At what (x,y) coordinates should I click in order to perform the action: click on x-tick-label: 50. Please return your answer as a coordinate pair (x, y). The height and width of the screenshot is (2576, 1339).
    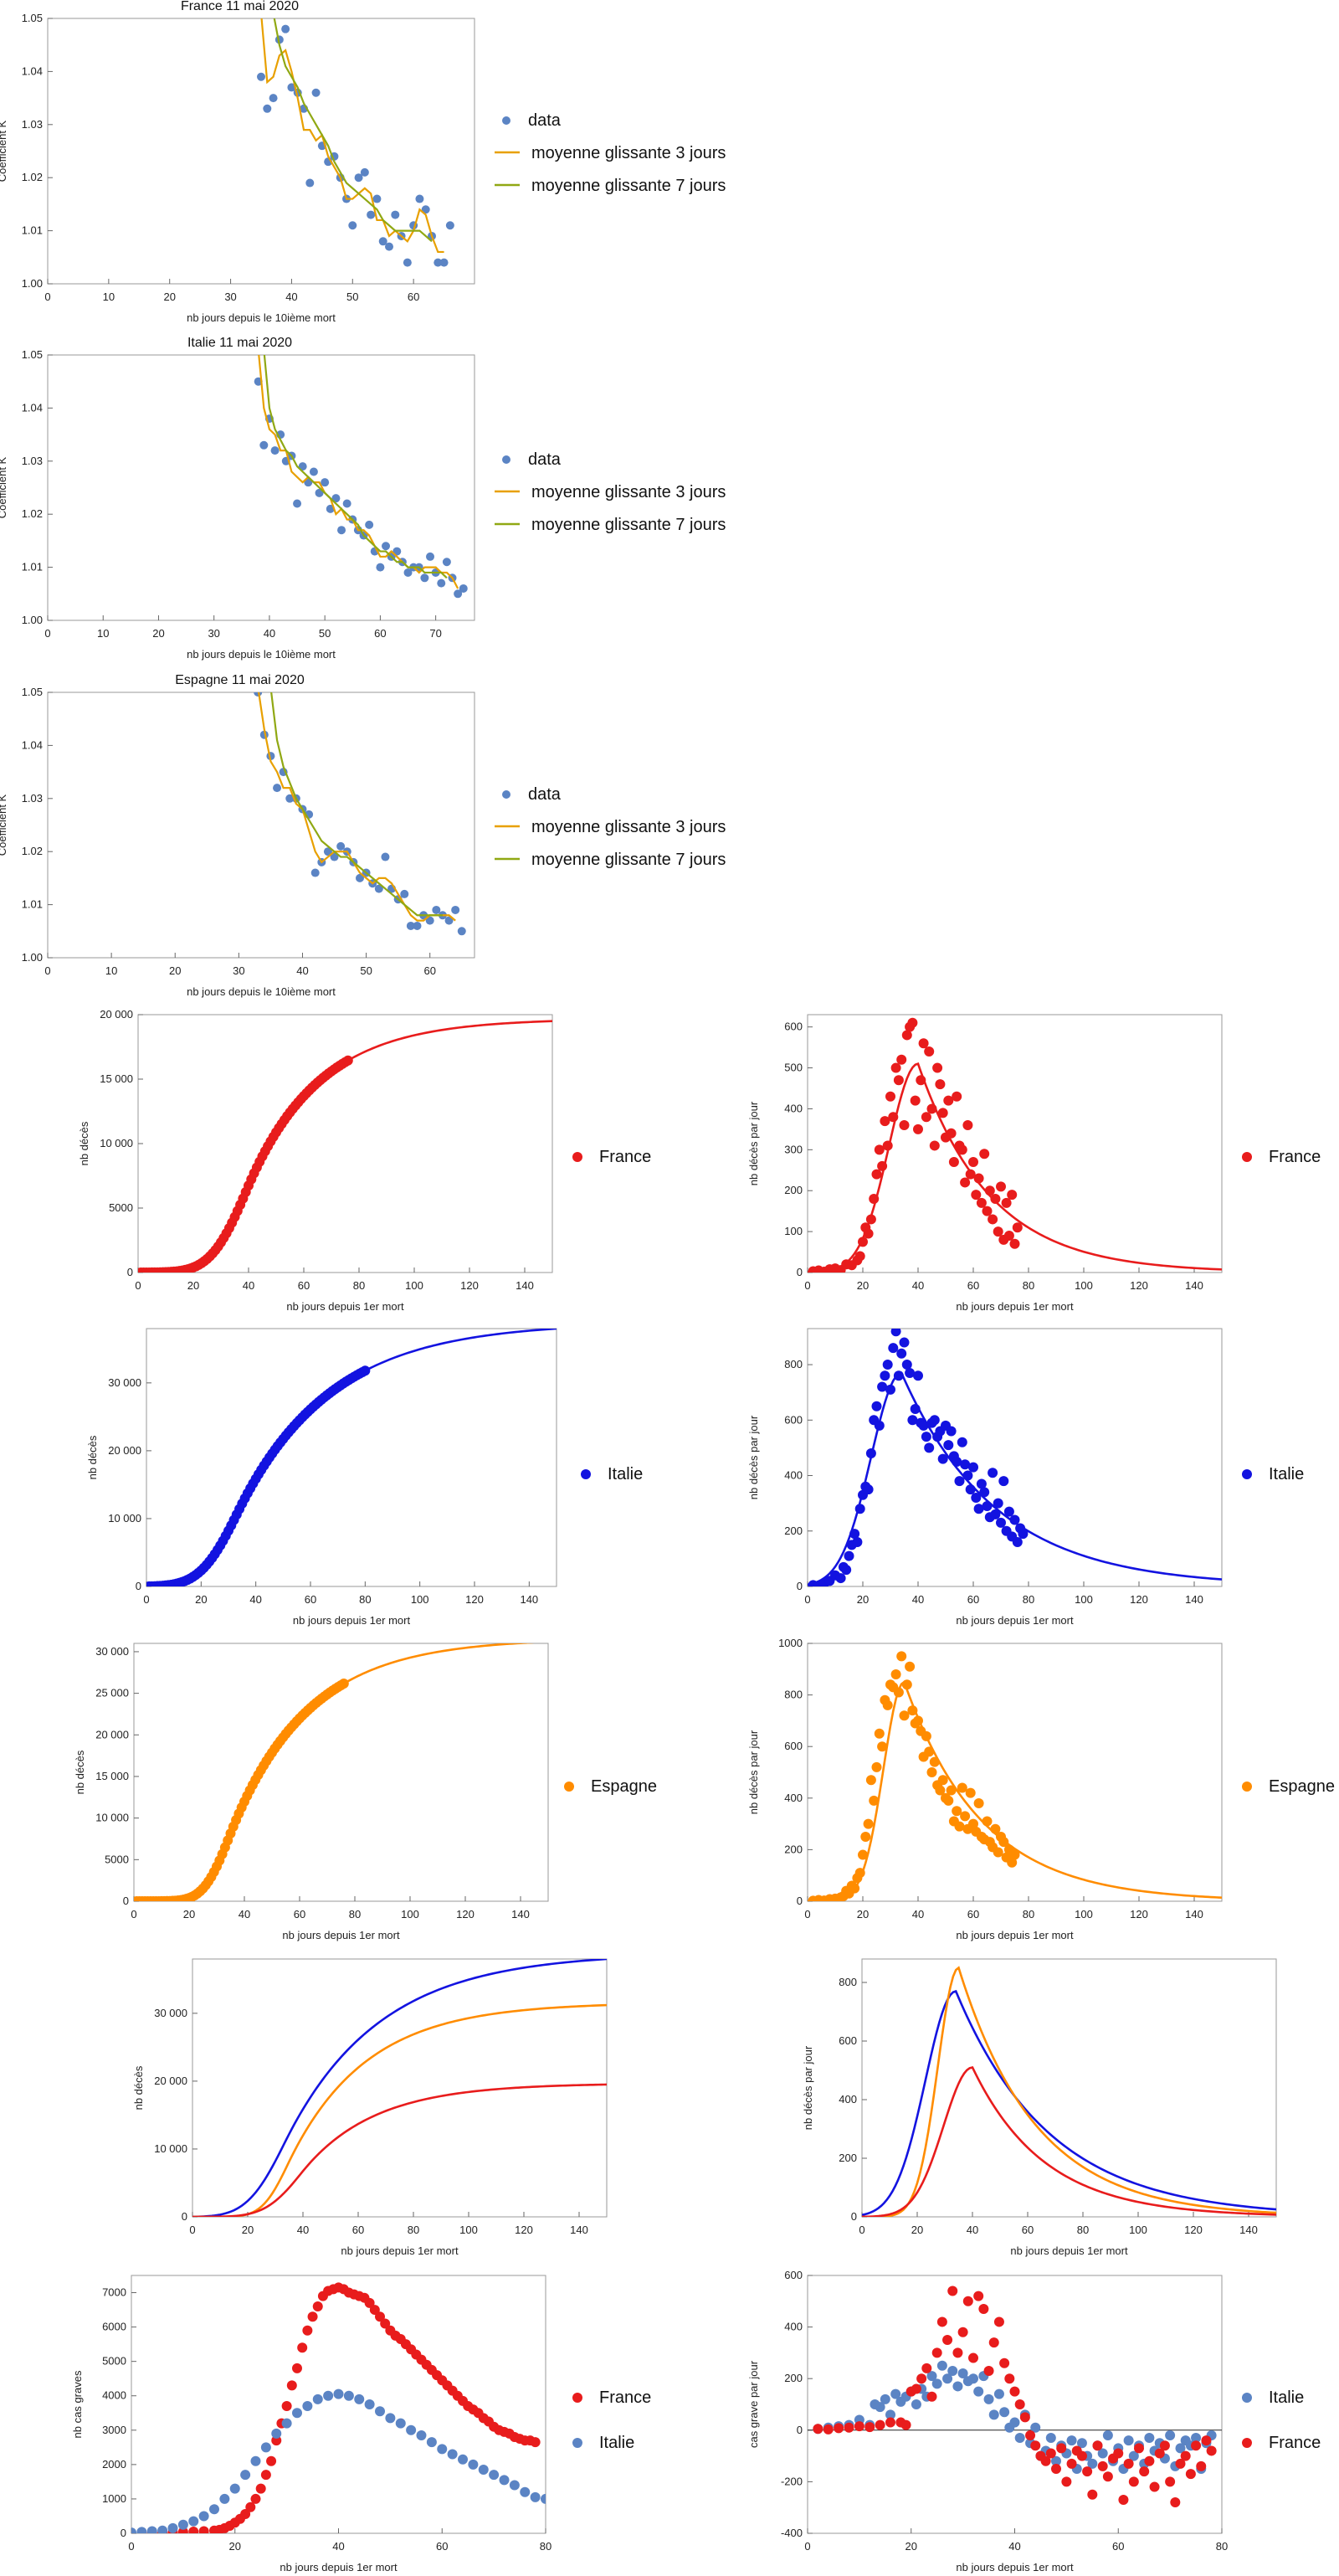
    Looking at the image, I should click on (352, 297).